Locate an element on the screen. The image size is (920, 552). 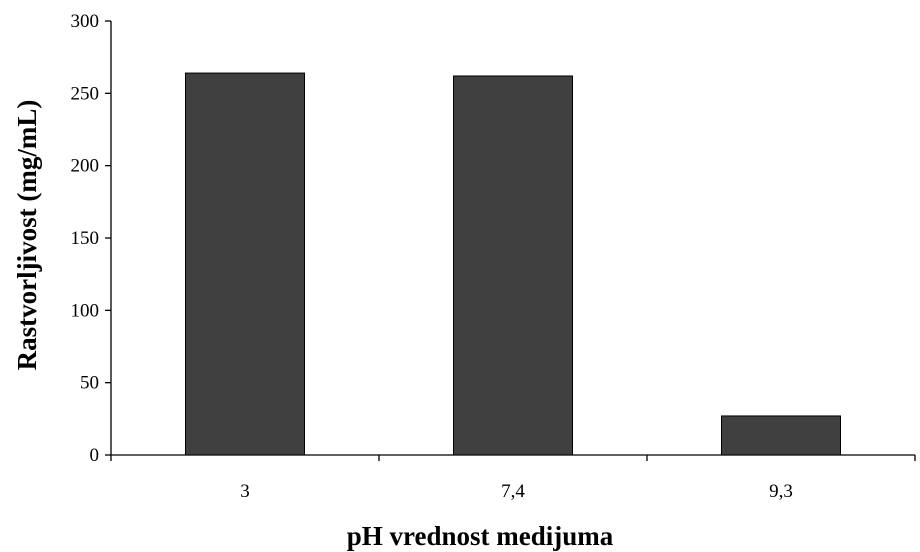
x-tick-label: 9,3 is located at coordinates (781, 491).